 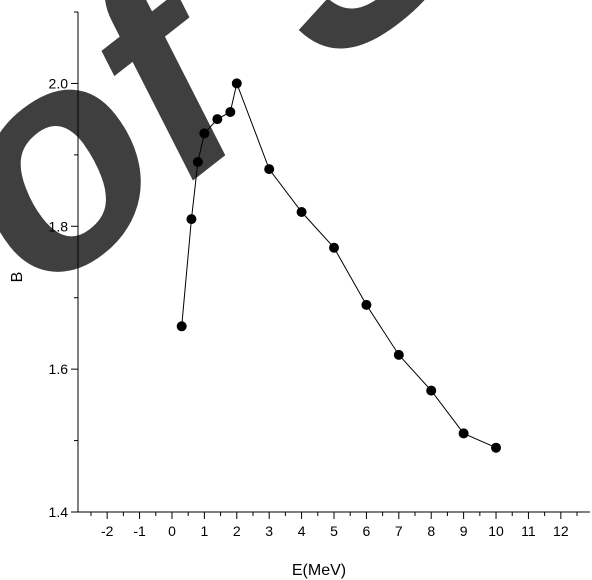 I want to click on x-tick-label: 3, so click(x=269, y=531).